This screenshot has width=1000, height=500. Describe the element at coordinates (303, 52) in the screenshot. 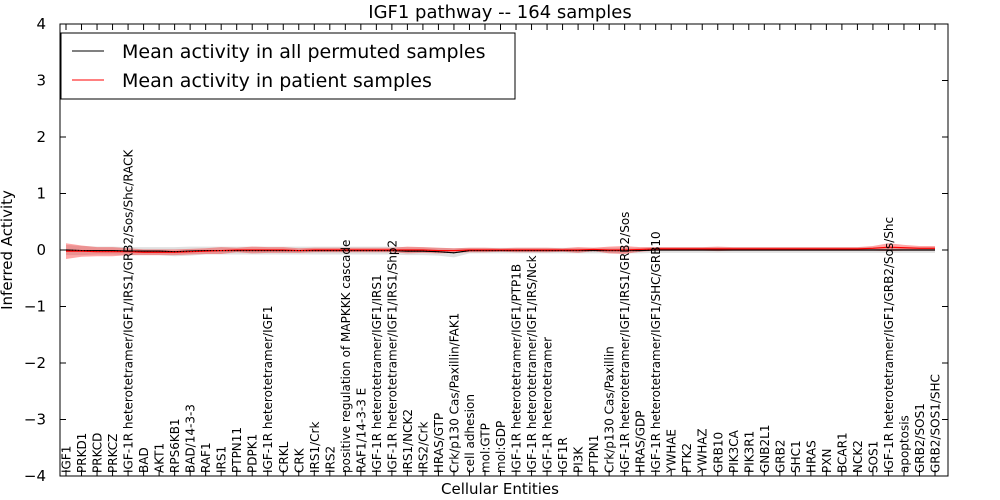

I see `legend-permuted-label: Mean activity in all permuted samples` at that location.